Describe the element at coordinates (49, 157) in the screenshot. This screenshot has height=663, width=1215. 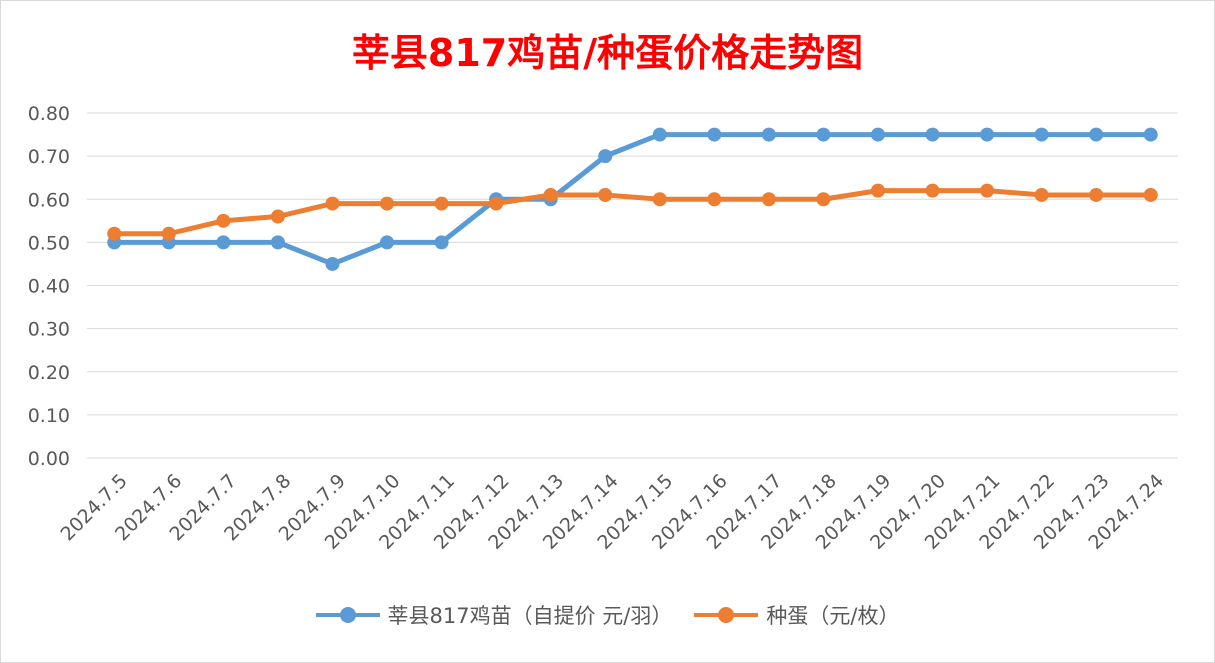
I see `y-tick-label: 0.70` at that location.